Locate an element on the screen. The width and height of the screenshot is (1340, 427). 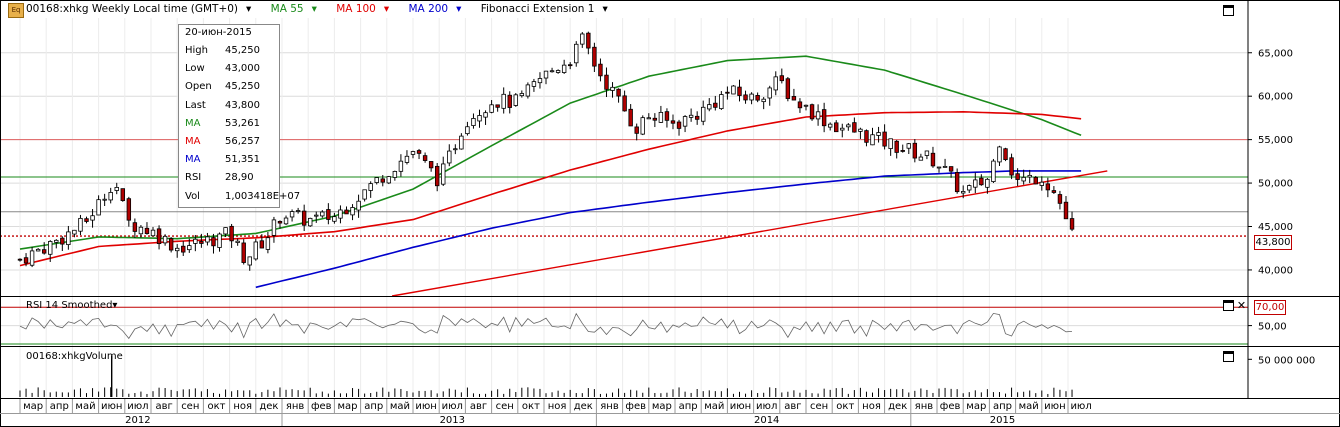
maximize-price-panel-icon is located at coordinates (1228, 10).